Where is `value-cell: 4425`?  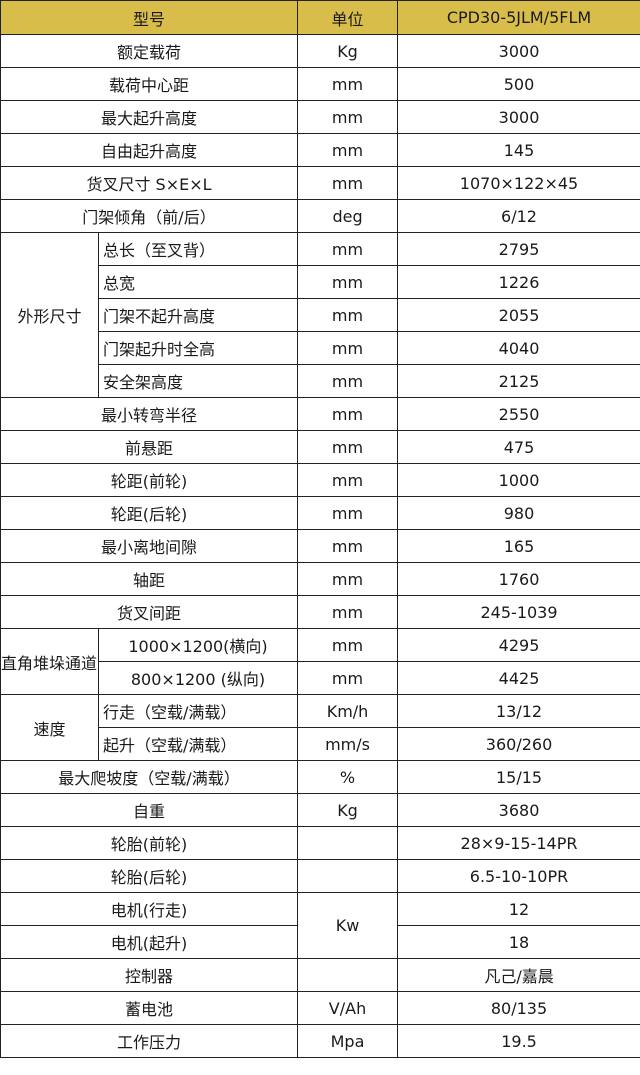 value-cell: 4425 is located at coordinates (518, 678).